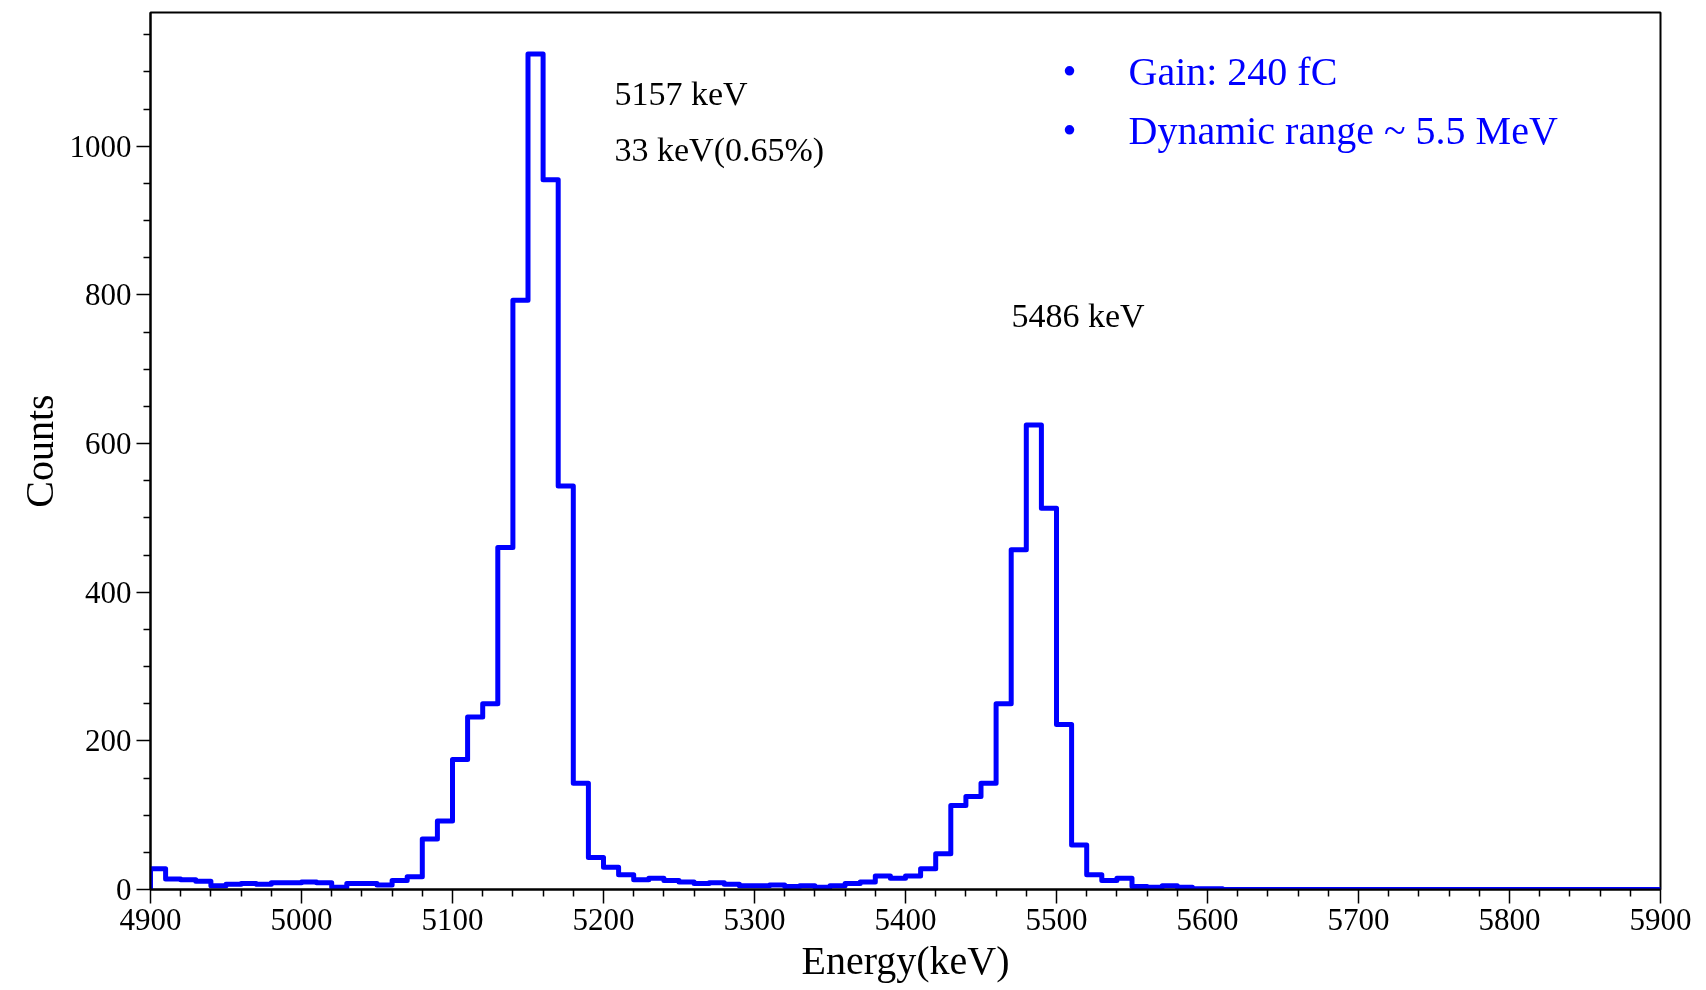 Image resolution: width=1706 pixels, height=990 pixels. I want to click on annotation: 5157 keV, so click(681, 93).